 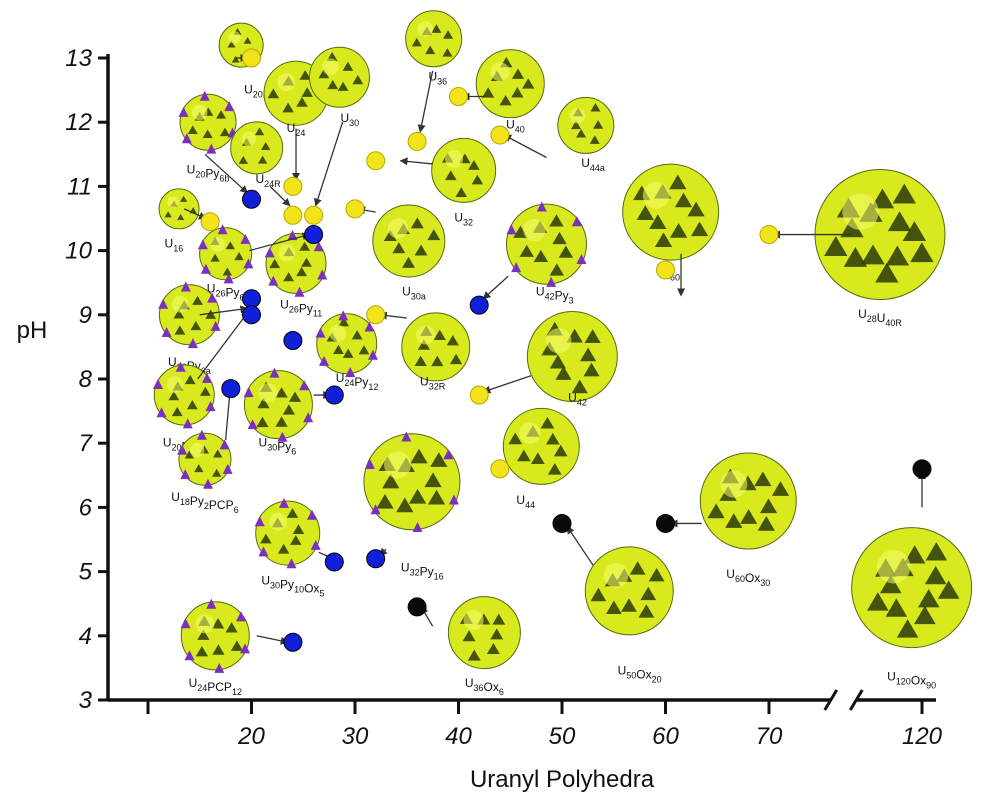 What do you see at coordinates (226, 291) in the screenshot?
I see `cluster-label: U26Py6` at bounding box center [226, 291].